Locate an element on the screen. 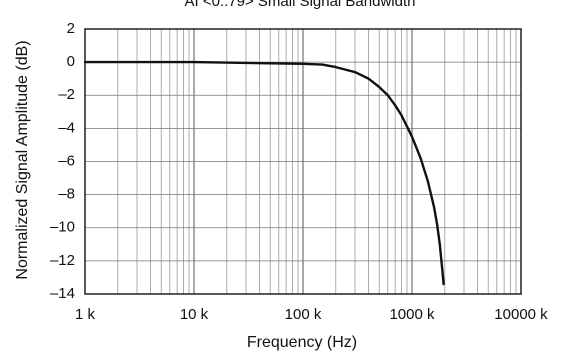  x-axis-label: Frequency (Hz) is located at coordinates (302, 342).